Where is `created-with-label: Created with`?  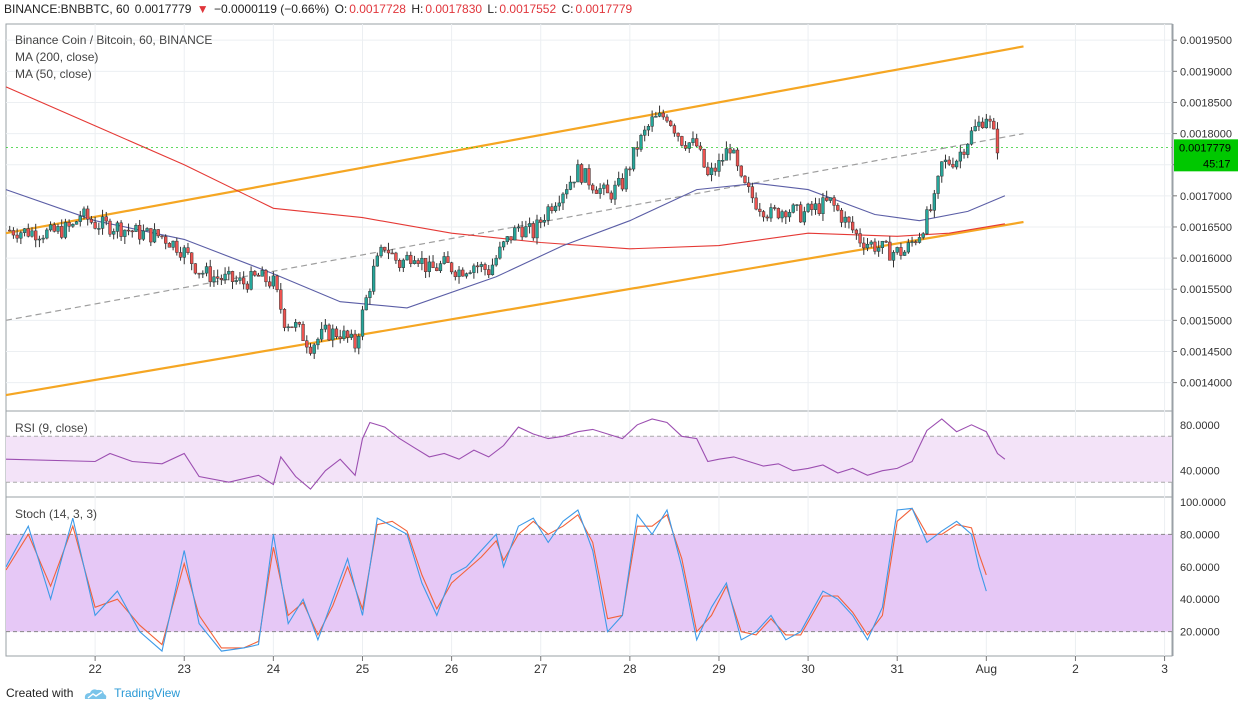 created-with-label: Created with is located at coordinates (40, 693).